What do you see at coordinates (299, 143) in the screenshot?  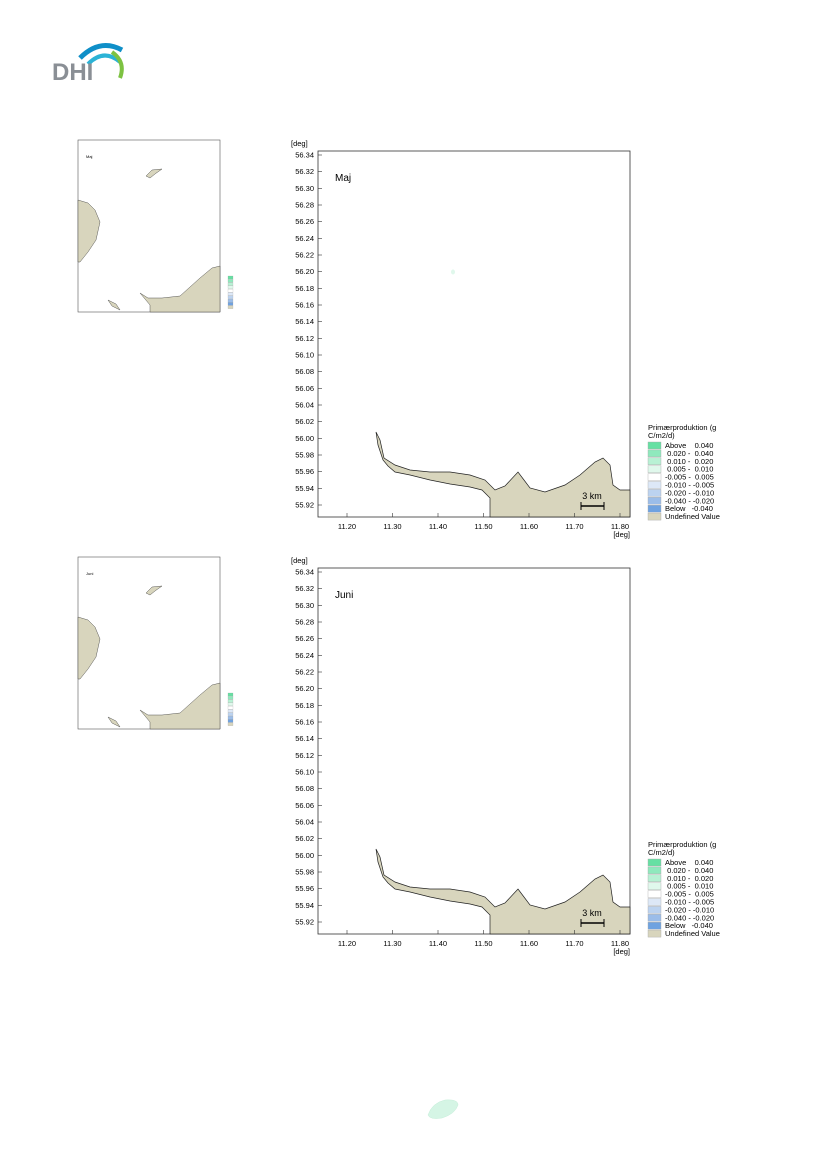 I see `y-unit: [deg]` at bounding box center [299, 143].